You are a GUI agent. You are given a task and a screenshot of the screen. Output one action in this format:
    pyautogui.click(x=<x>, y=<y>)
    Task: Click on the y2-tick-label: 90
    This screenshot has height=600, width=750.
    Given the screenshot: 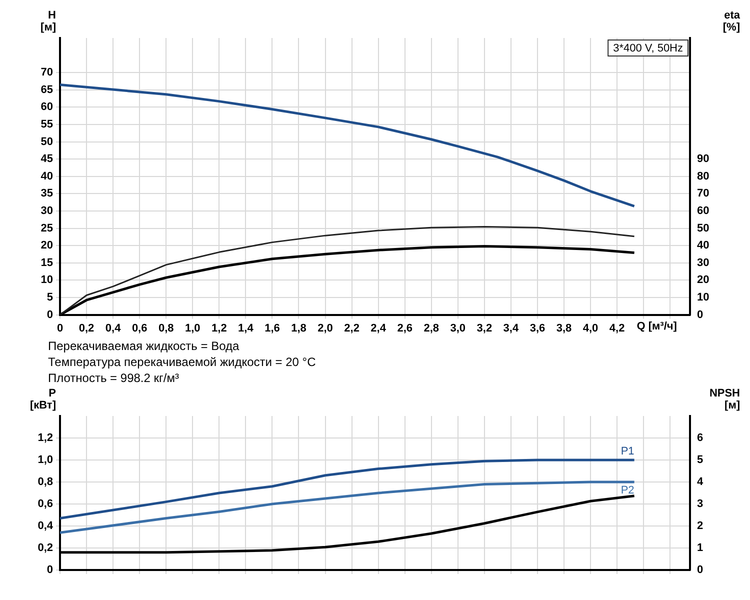 What is the action you would take?
    pyautogui.click(x=703, y=159)
    